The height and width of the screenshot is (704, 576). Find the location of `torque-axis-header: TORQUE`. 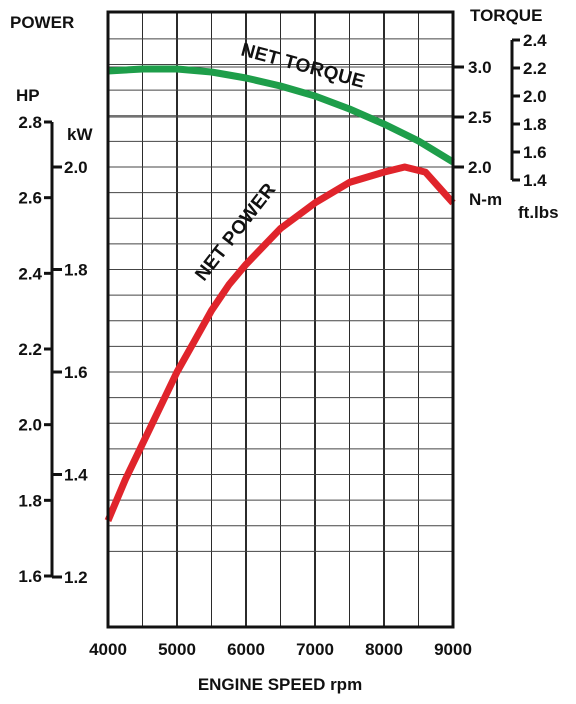

torque-axis-header: TORQUE is located at coordinates (506, 15).